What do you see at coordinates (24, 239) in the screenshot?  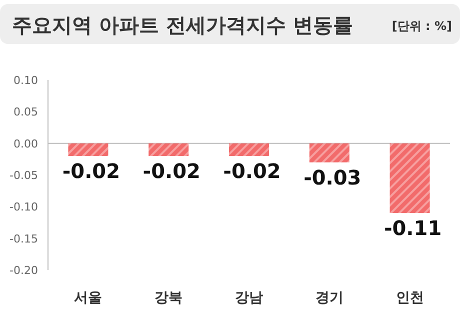 I see `y-tick-label: -0.15` at bounding box center [24, 239].